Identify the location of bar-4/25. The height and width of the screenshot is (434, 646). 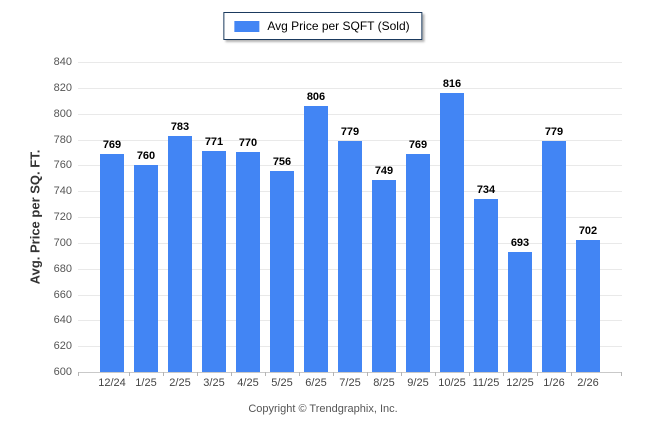
(248, 262).